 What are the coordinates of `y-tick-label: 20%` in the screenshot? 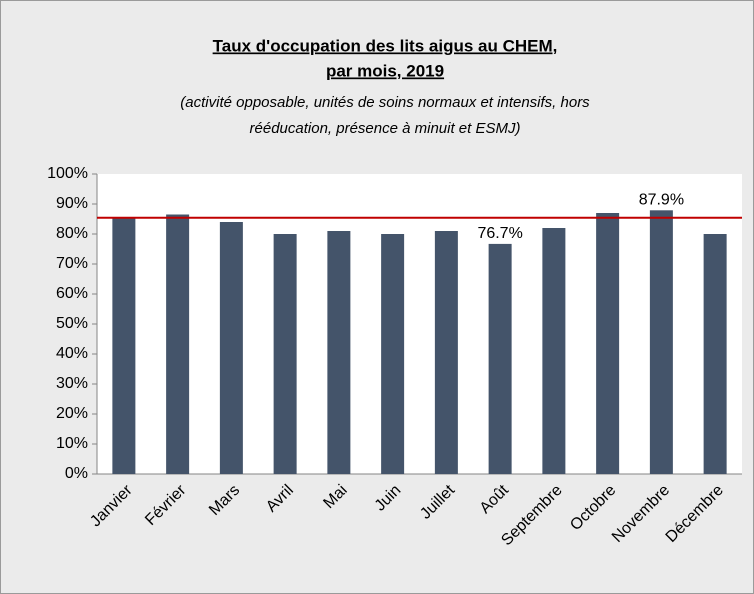 It's located at (72, 413).